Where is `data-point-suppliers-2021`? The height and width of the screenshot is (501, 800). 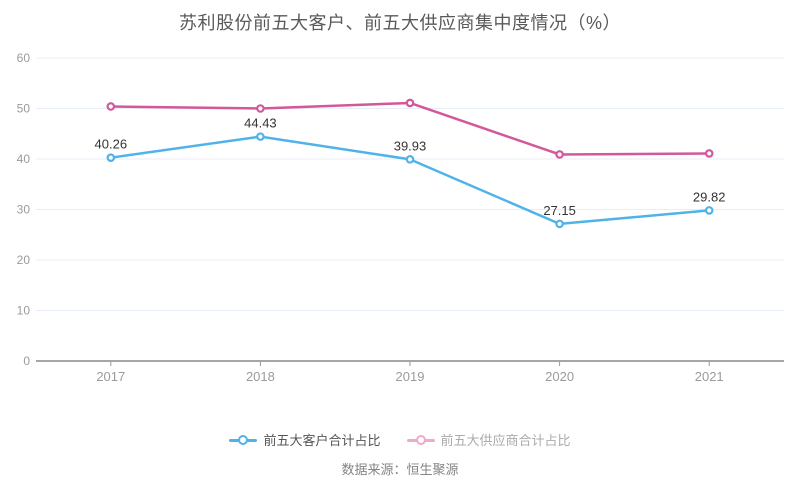 data-point-suppliers-2021 is located at coordinates (709, 153).